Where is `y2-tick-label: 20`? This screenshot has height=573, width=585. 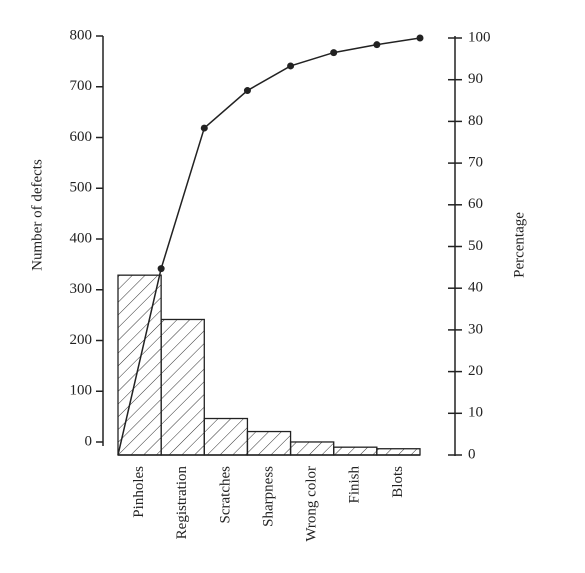
y2-tick-label: 20 is located at coordinates (475, 371).